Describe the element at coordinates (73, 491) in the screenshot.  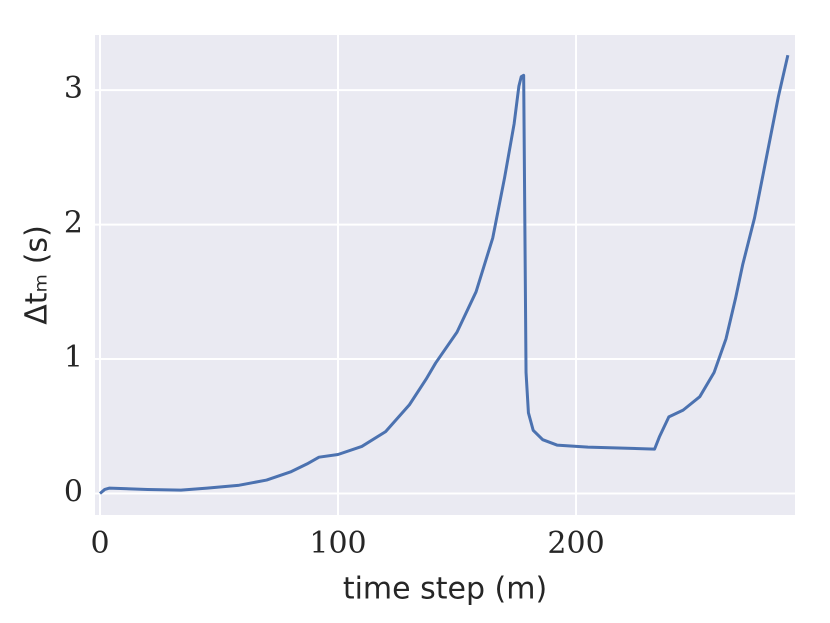
I see `y-tick-label: 0` at that location.